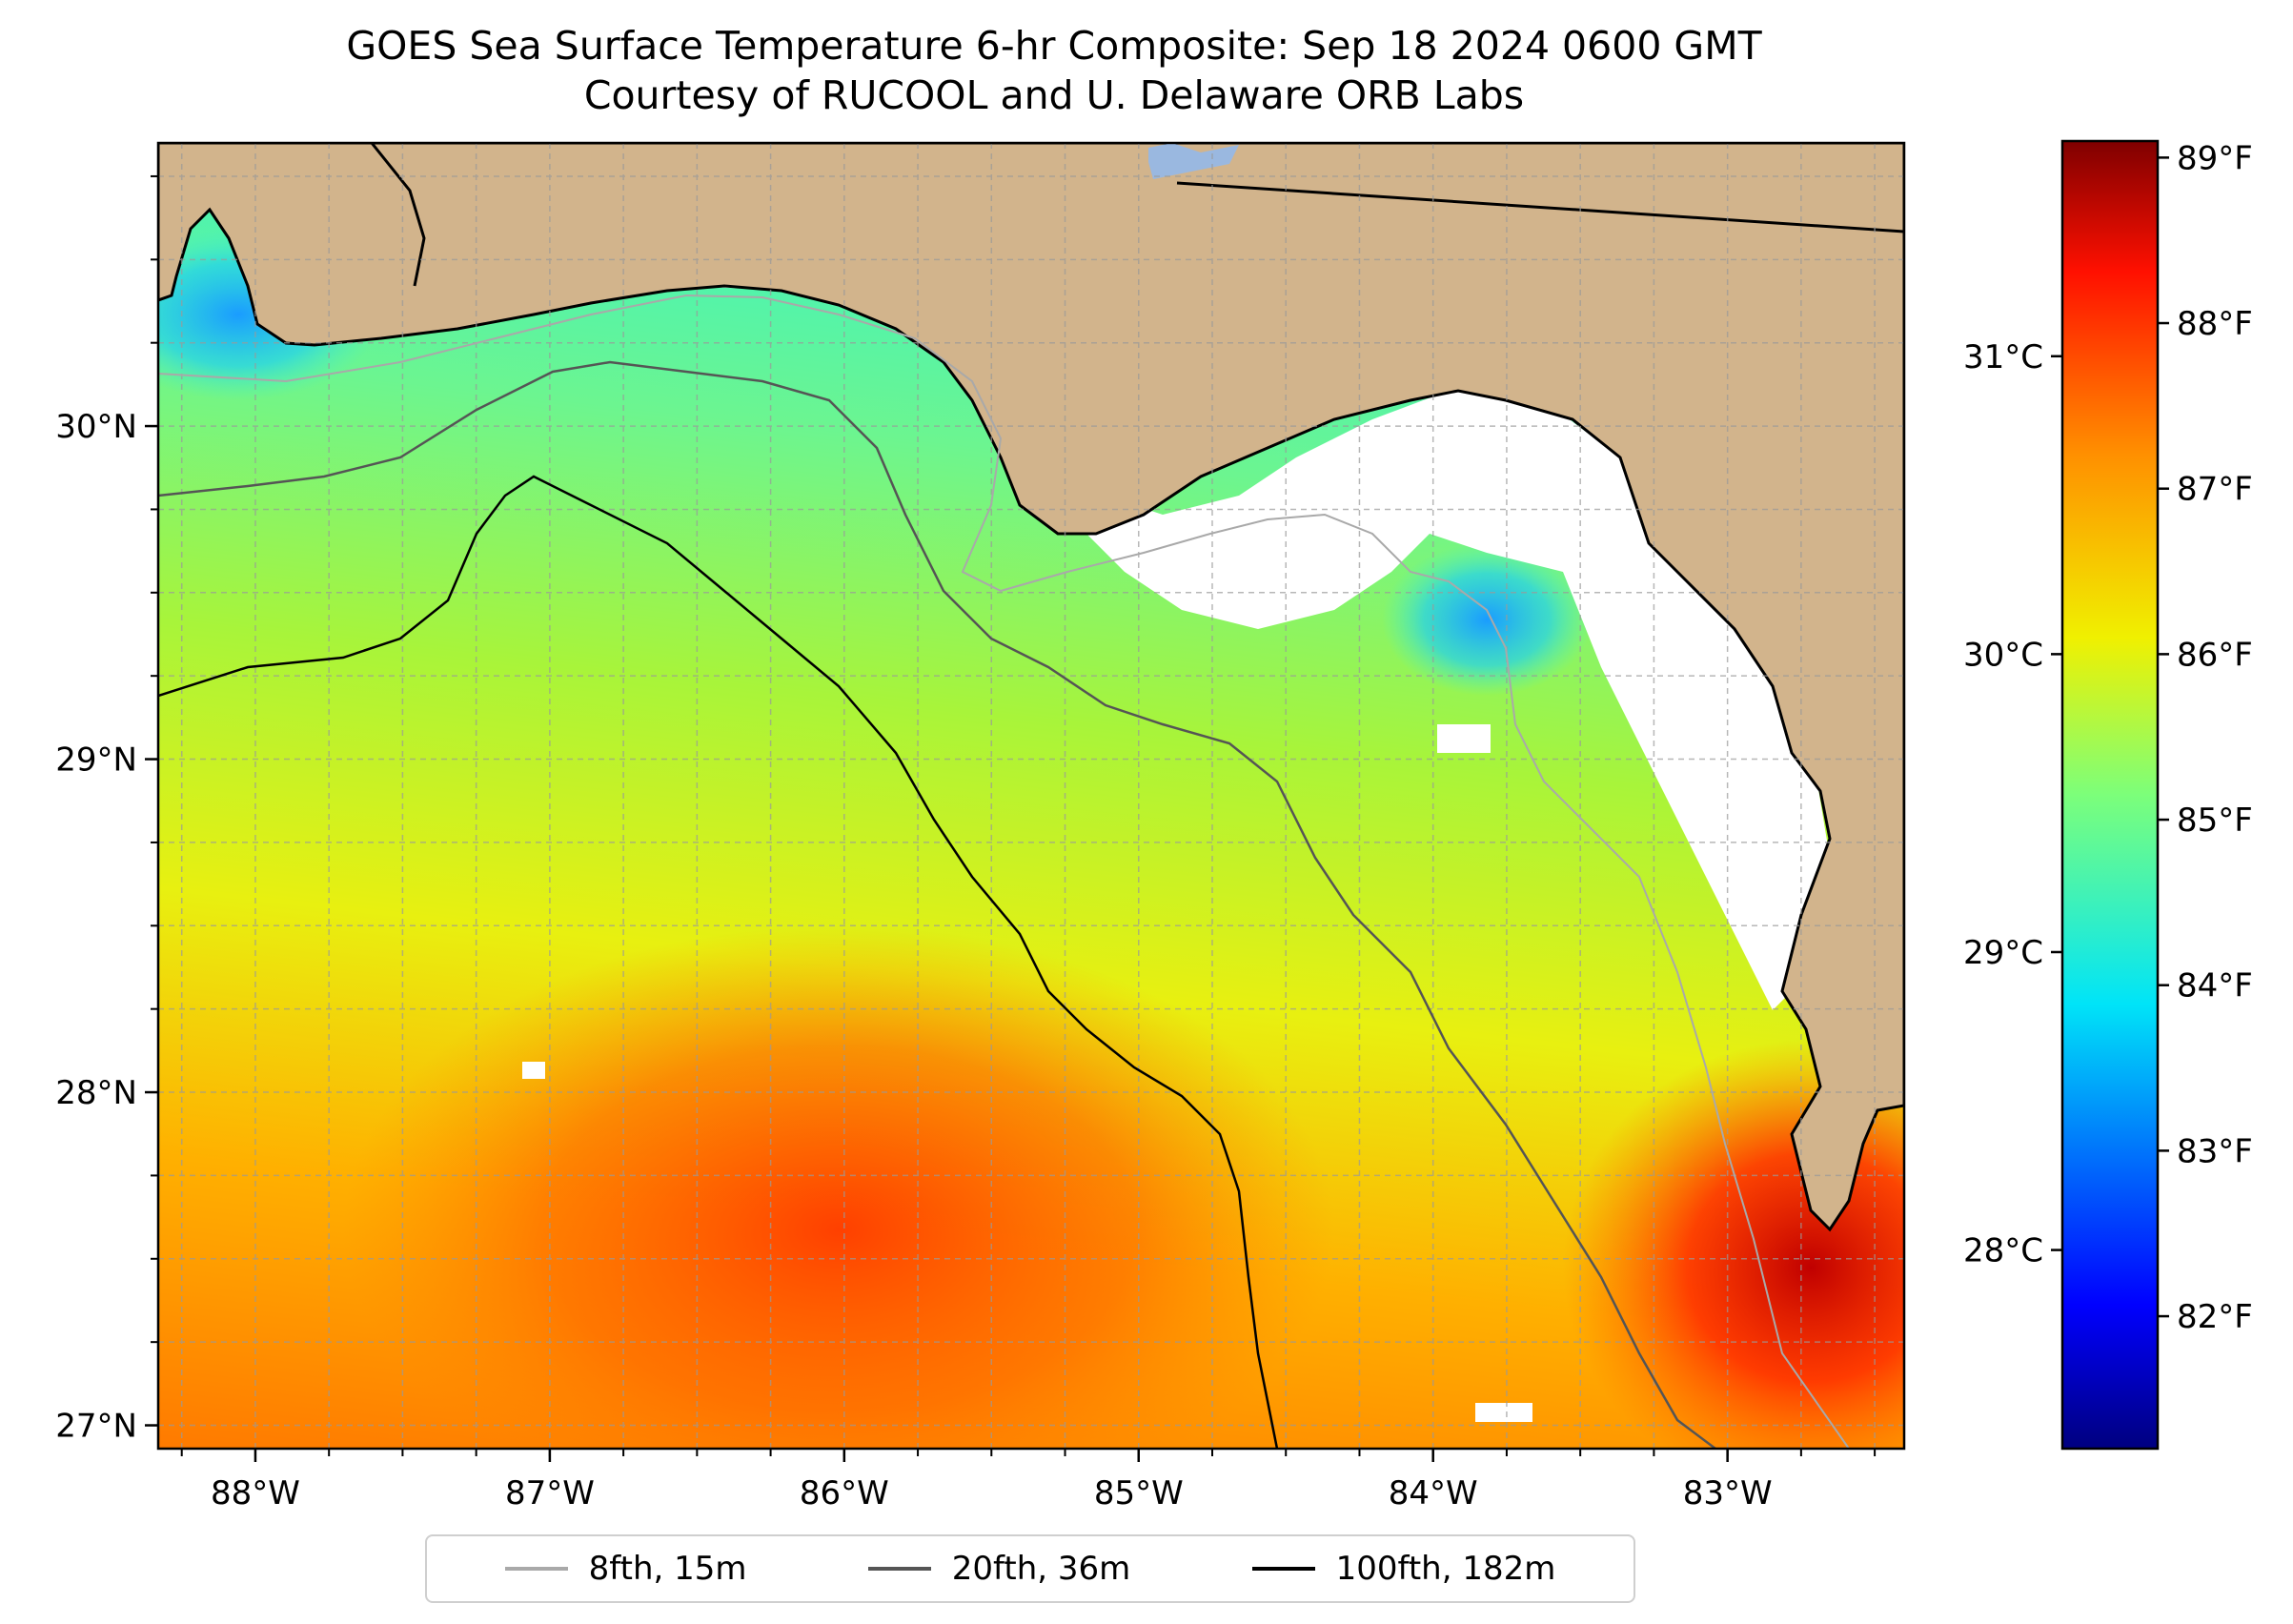 The height and width of the screenshot is (1624, 2293). Describe the element at coordinates (2215, 324) in the screenshot. I see `colorbar-f-tick-label: 88°F` at that location.